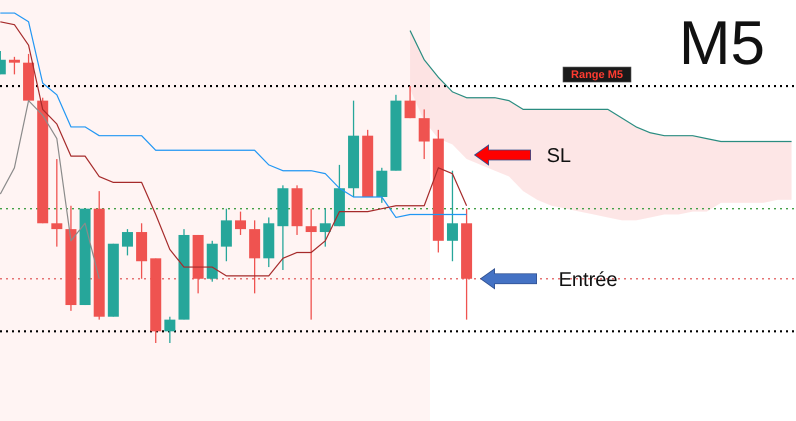 Image resolution: width=796 pixels, height=421 pixels. Describe the element at coordinates (721, 43) in the screenshot. I see `chart-title: M5` at that location.